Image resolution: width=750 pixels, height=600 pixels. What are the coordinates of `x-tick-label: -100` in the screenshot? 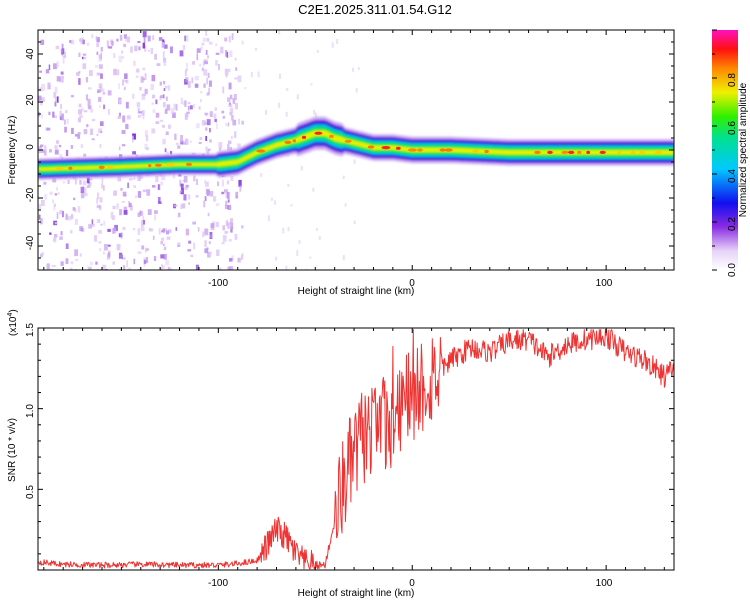 It's located at (218, 283).